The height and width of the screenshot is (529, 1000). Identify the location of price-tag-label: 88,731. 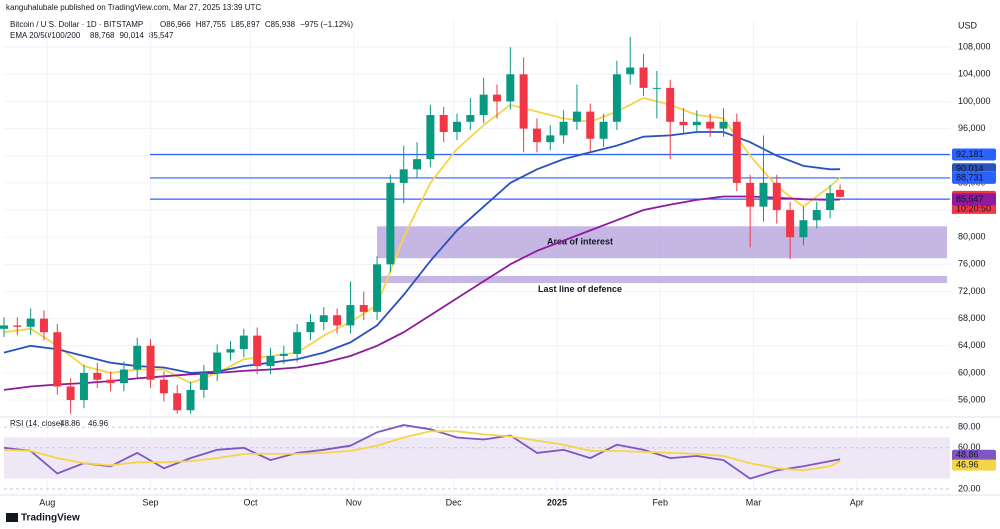
(970, 177).